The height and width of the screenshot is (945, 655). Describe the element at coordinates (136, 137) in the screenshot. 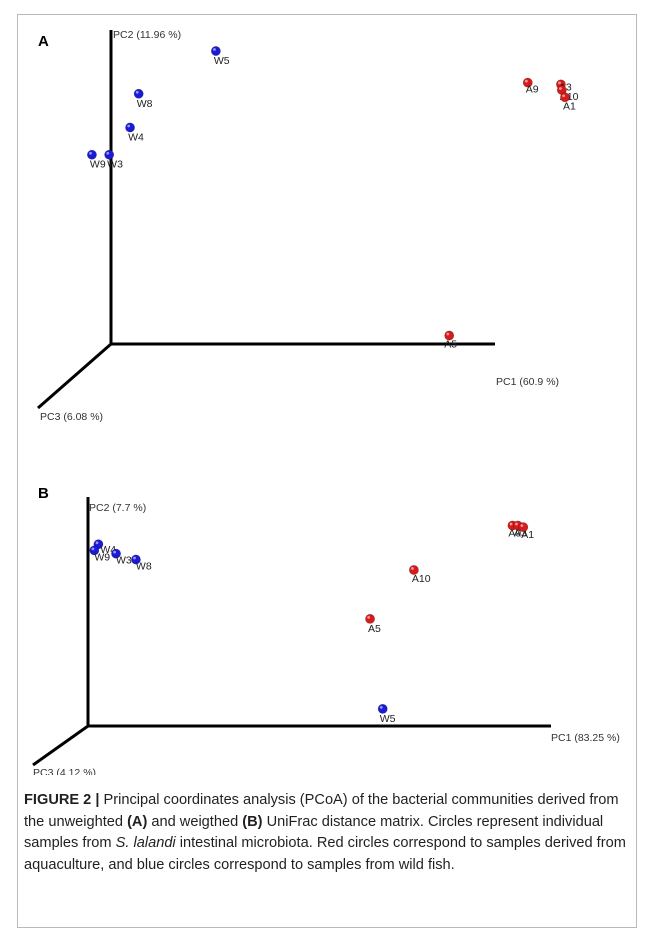

I see `point-label-w4: W4` at that location.